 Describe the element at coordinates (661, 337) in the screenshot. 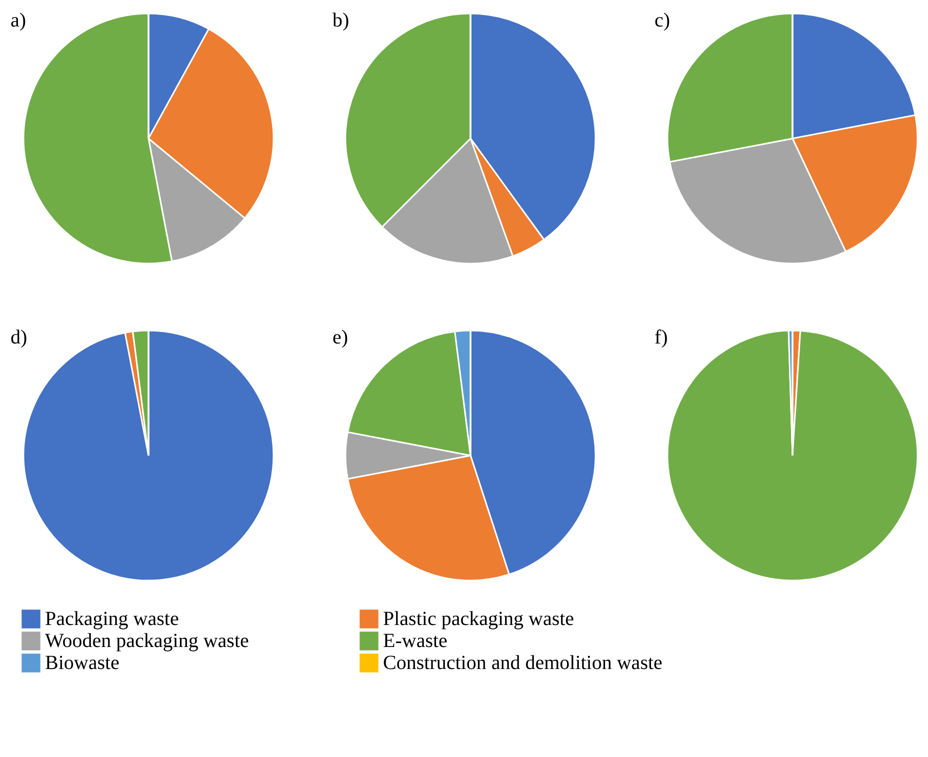

I see `chart-title: f)` at that location.